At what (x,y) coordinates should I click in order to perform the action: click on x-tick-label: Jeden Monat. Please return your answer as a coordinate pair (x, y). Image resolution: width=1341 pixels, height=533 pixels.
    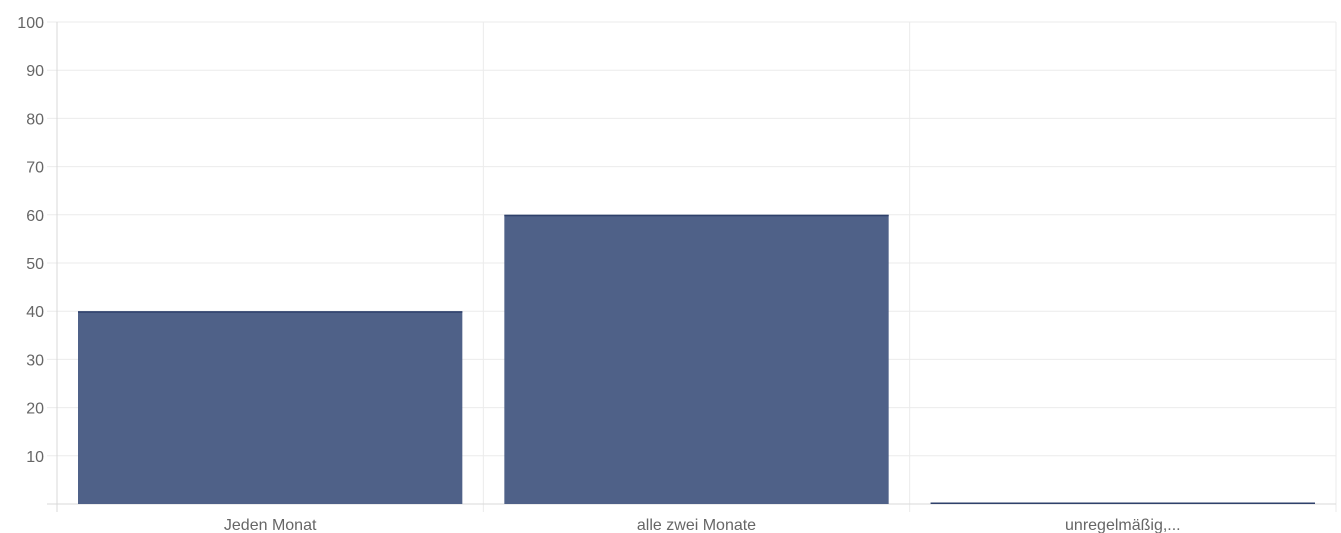
    Looking at the image, I should click on (270, 525).